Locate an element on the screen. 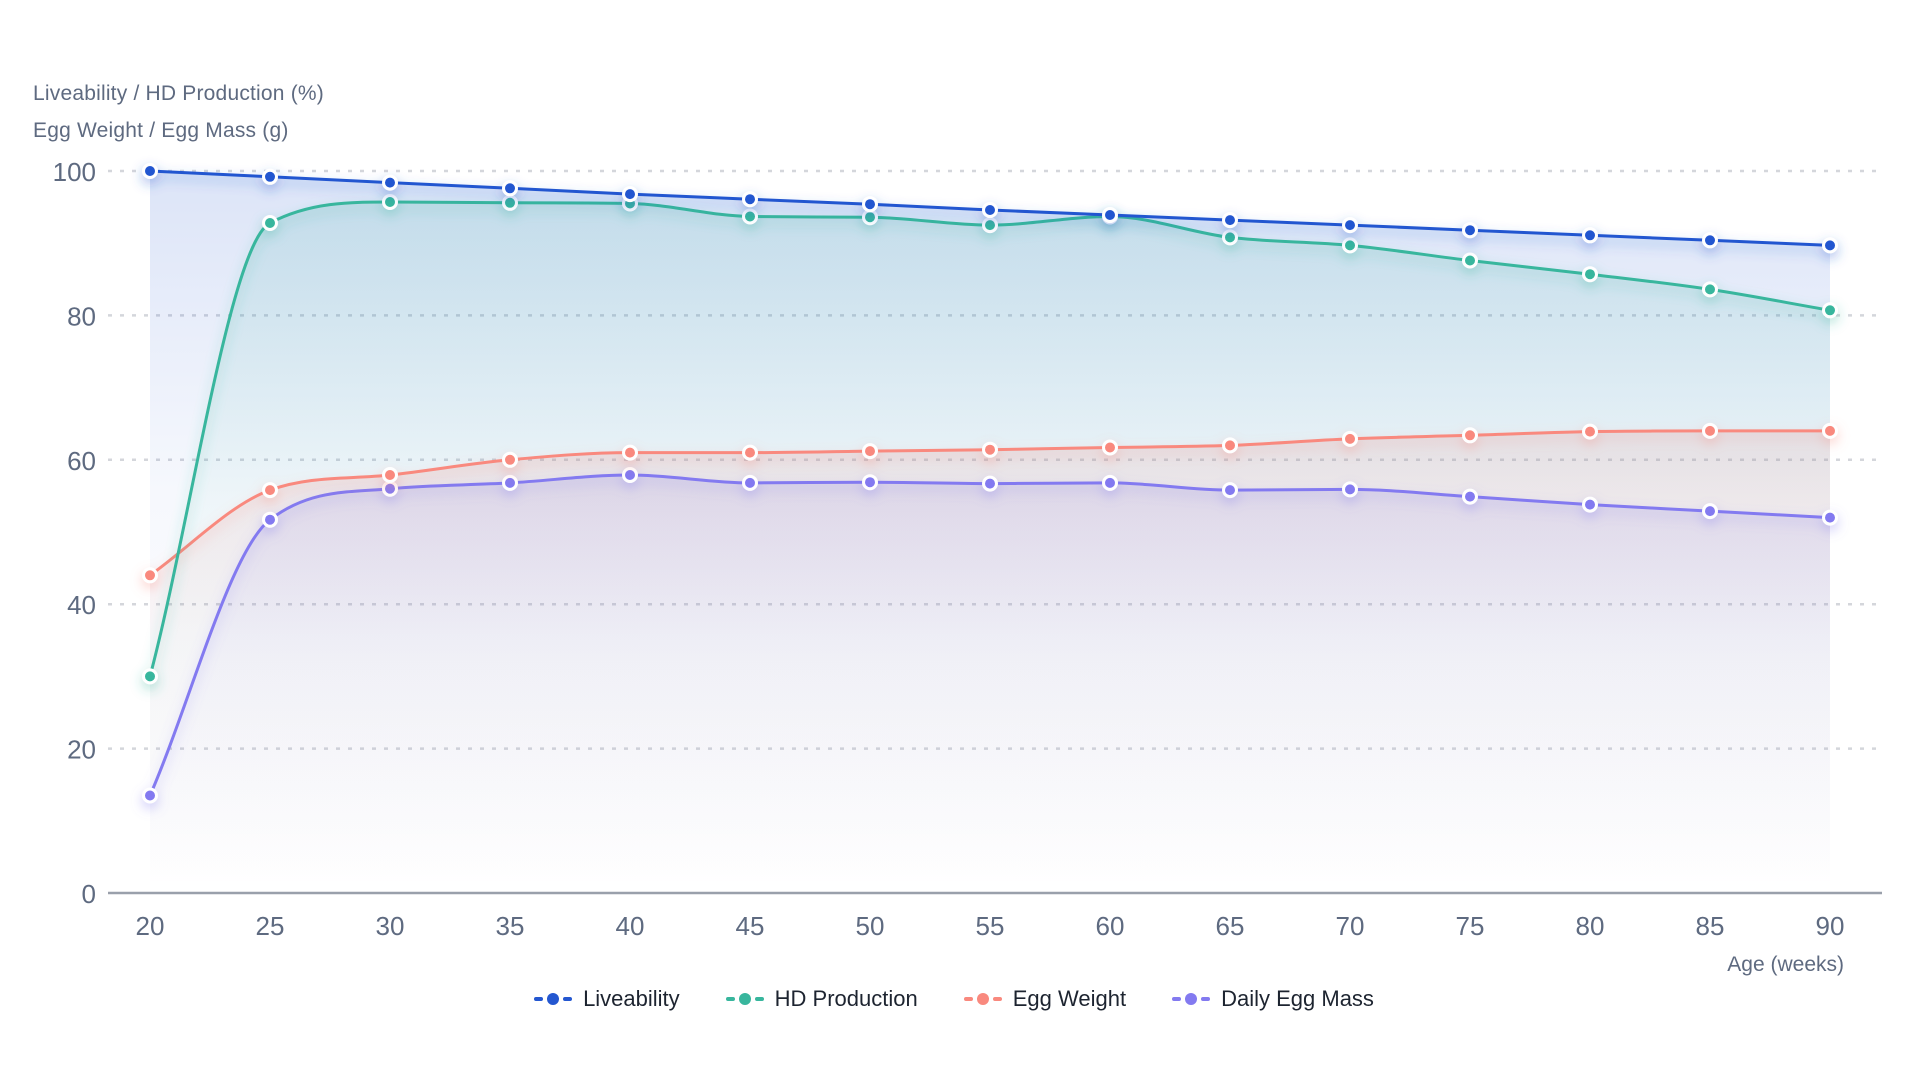 The width and height of the screenshot is (1908, 1075). y-tick-labels: 0 20 40 60 80 100 is located at coordinates (74, 533).